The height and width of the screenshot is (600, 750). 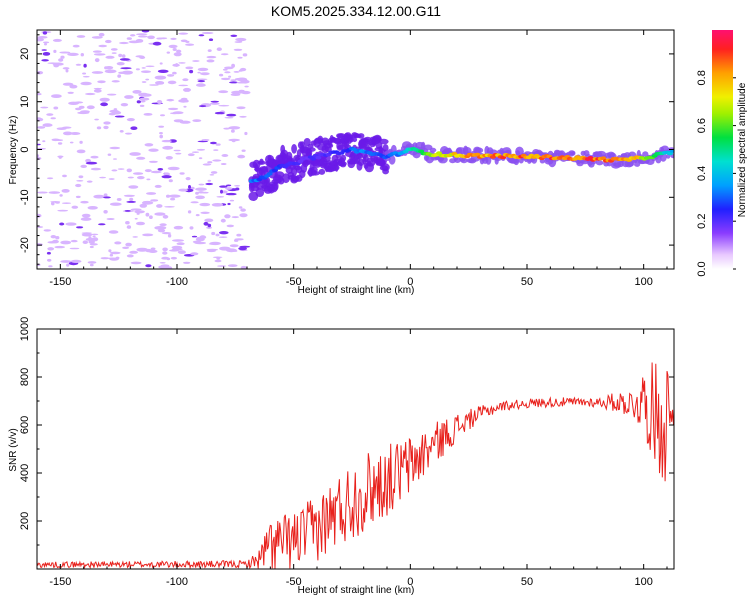 I want to click on spectrogram-ridge-core, so click(x=671, y=151).